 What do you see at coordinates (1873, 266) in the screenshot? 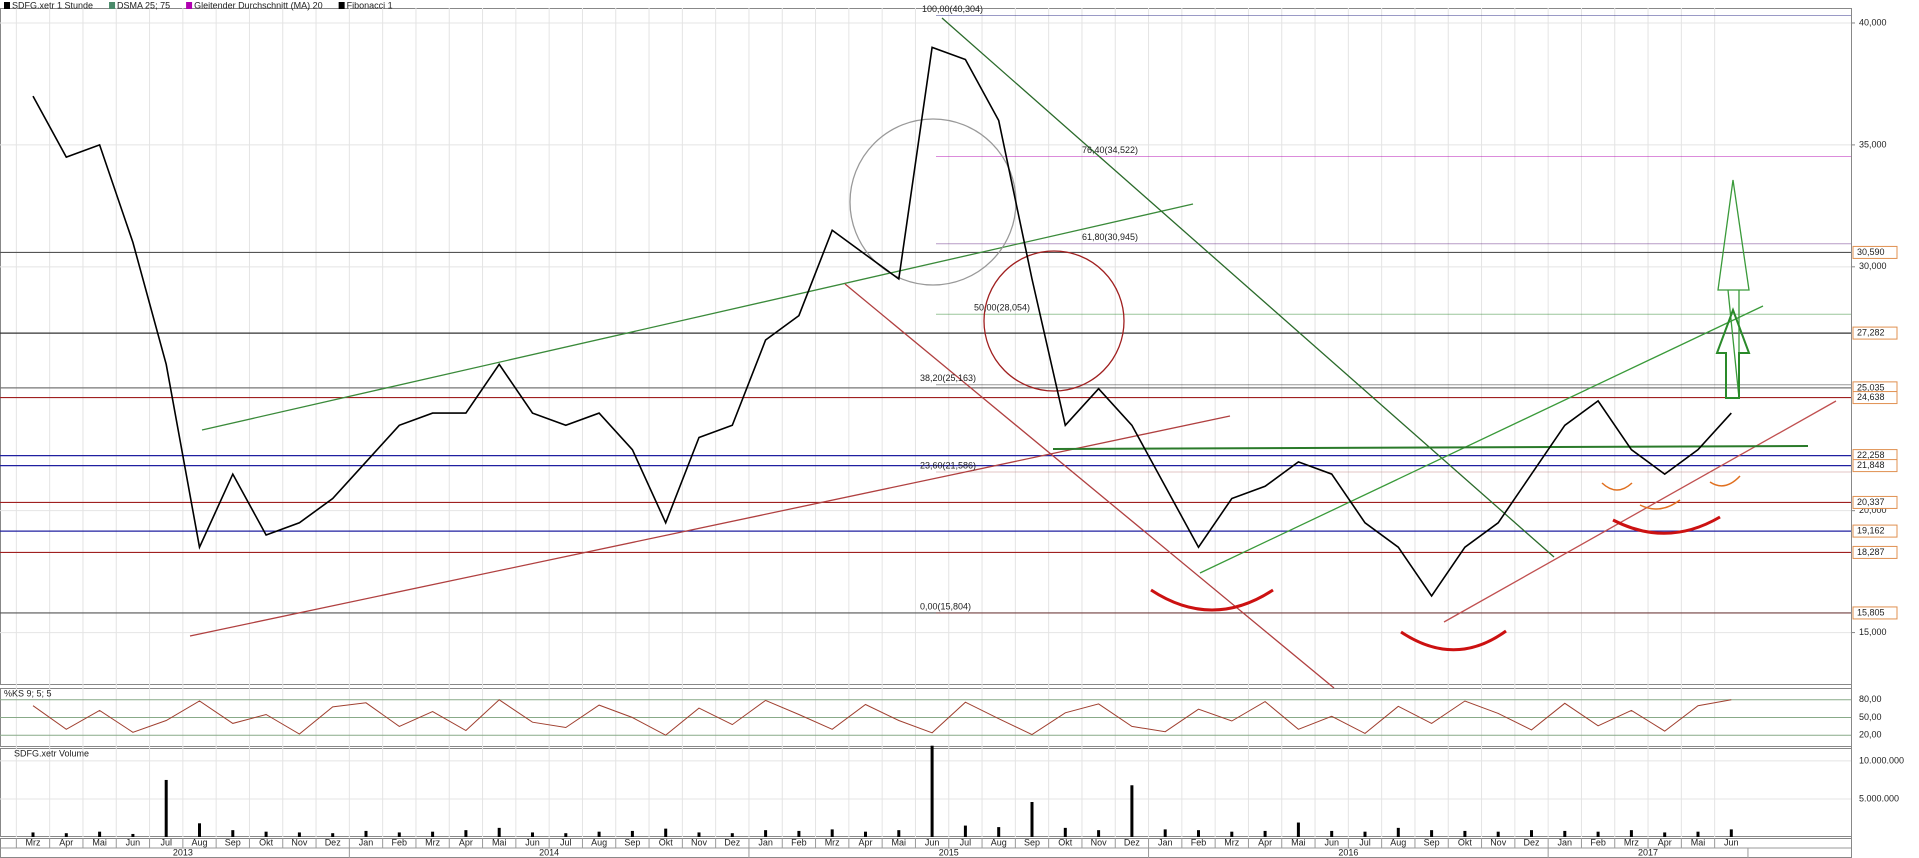
I see `y-tick-label: 30,000` at bounding box center [1873, 266].